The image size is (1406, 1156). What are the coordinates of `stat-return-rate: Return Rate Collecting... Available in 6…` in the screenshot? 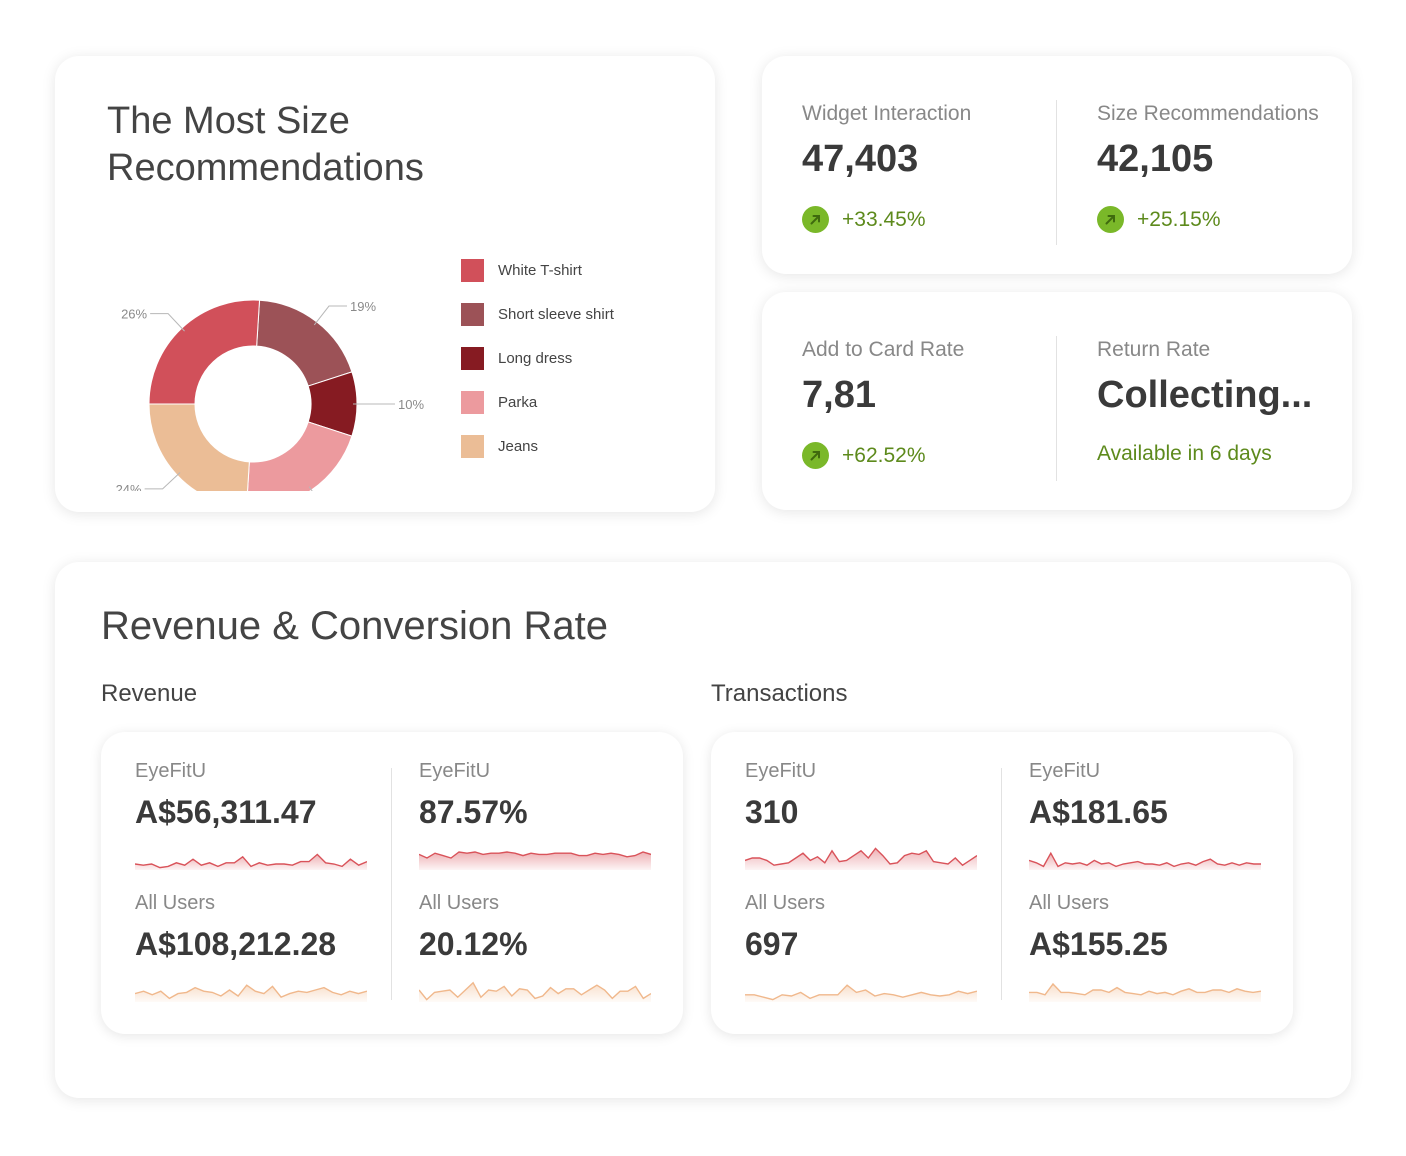 It's located at (1192, 401).